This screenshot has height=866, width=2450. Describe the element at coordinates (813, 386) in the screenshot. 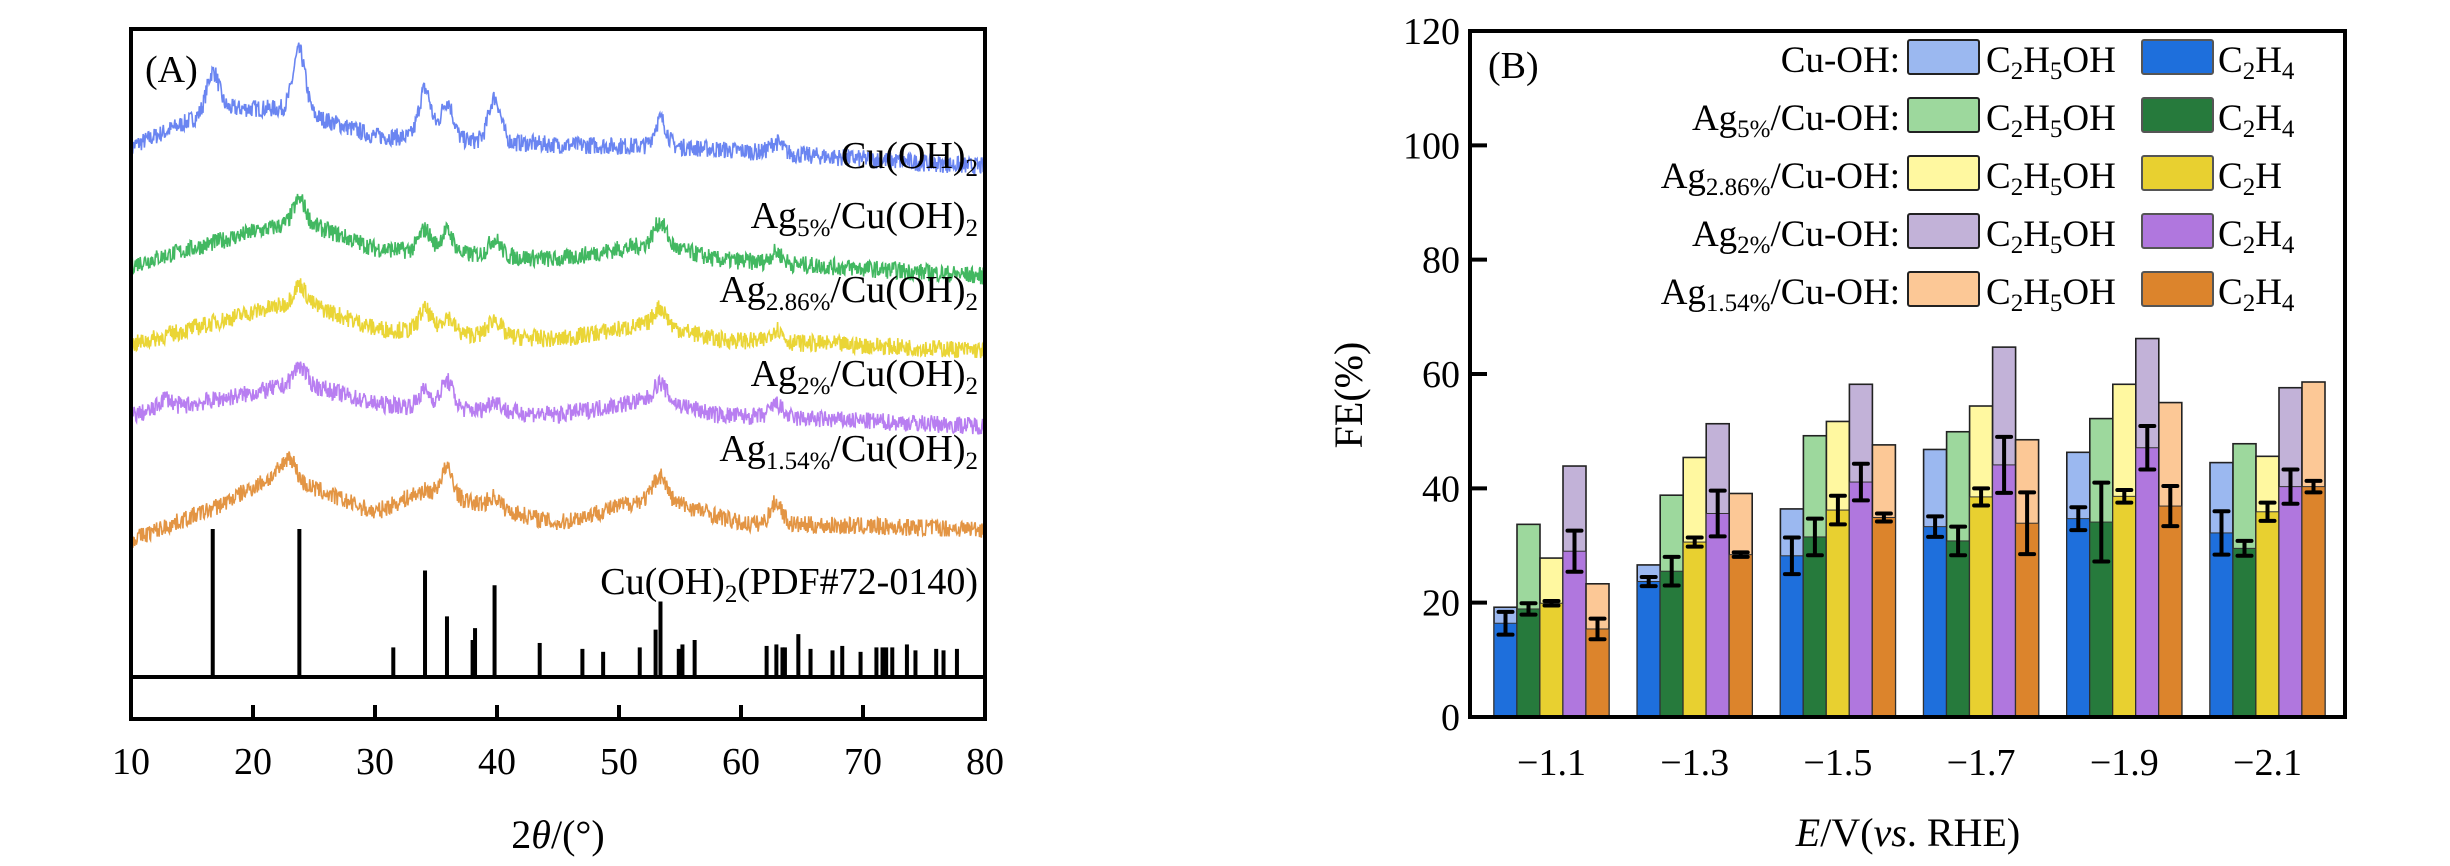

I see `label-pre-sub: 2%` at that location.